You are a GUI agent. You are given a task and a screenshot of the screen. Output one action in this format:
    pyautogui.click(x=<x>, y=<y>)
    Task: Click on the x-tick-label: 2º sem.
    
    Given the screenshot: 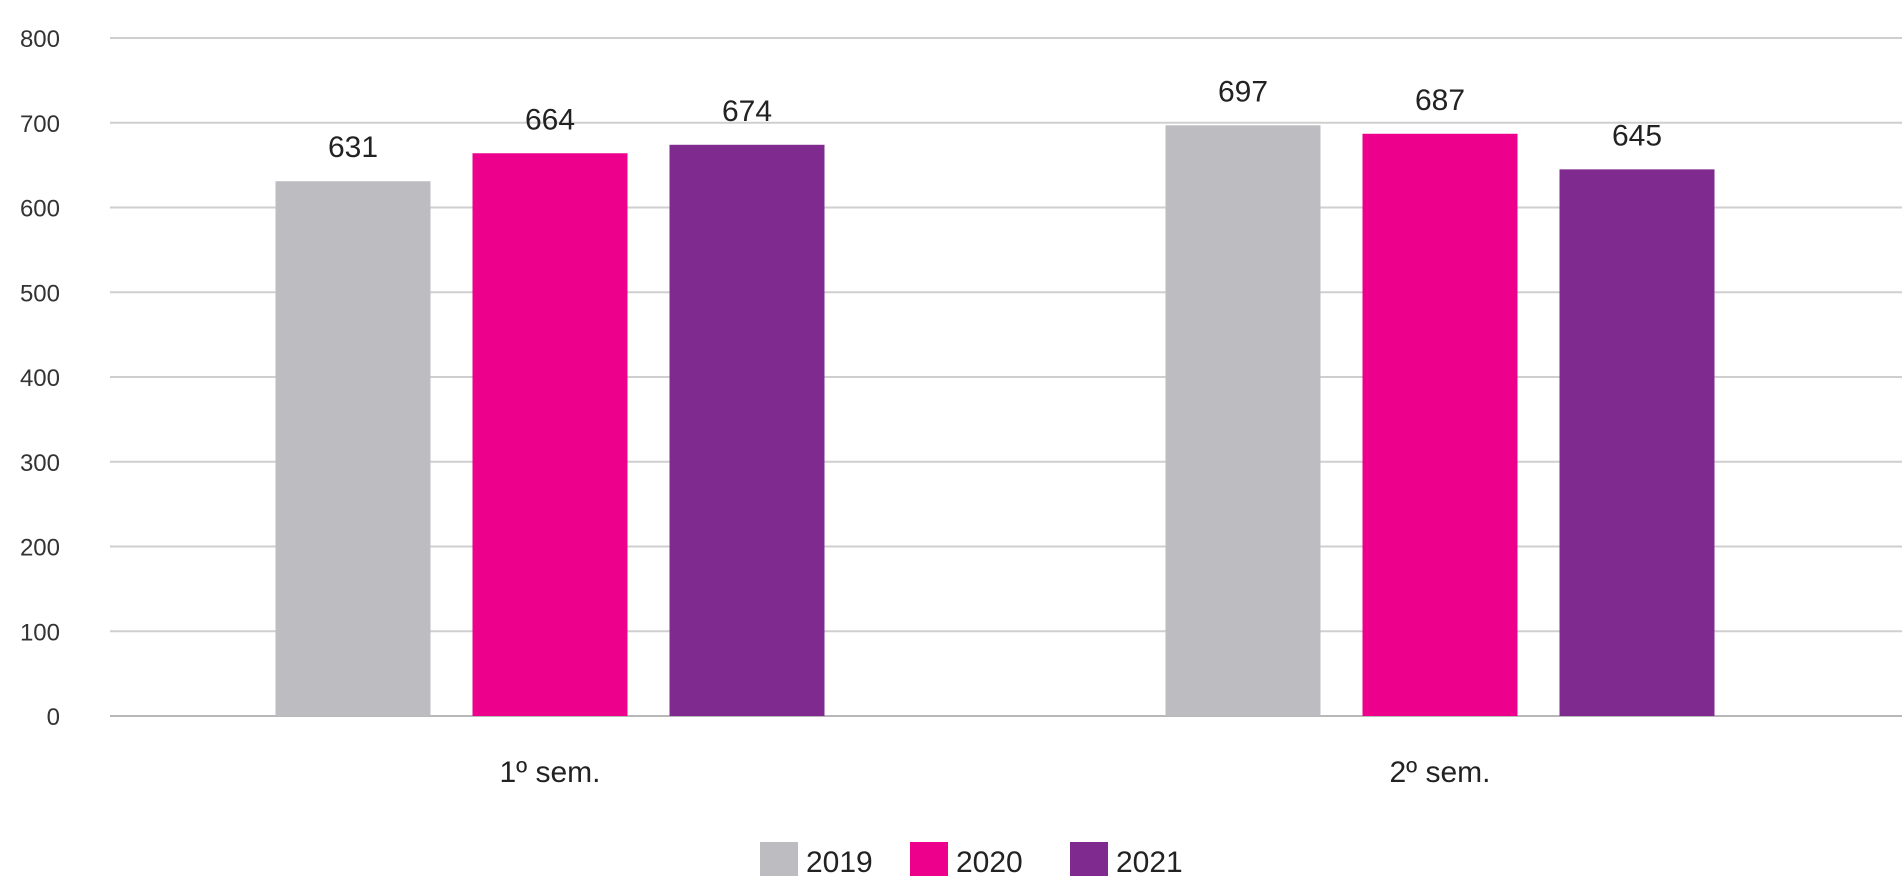 What is the action you would take?
    pyautogui.click(x=1440, y=772)
    